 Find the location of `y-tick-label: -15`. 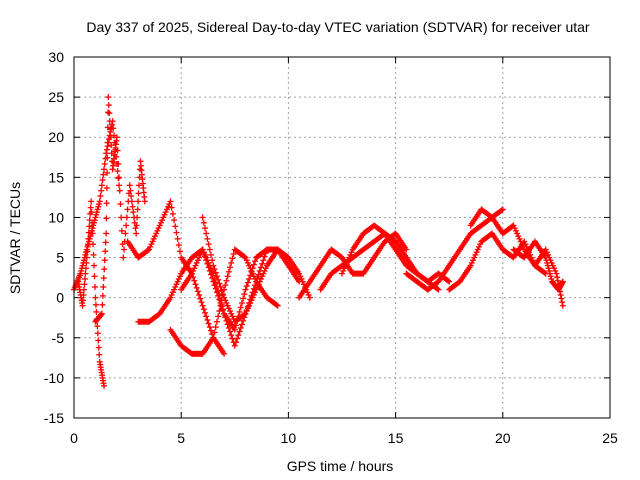

y-tick-label: -15 is located at coordinates (54, 418).